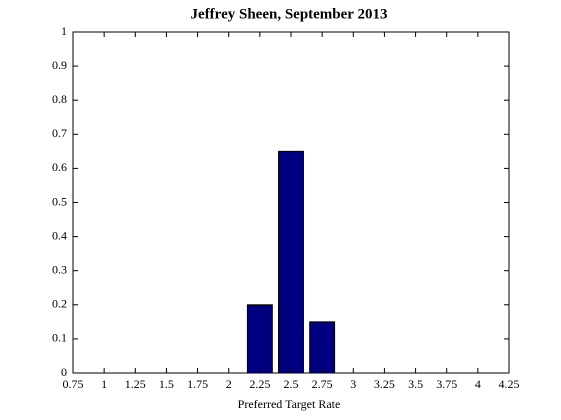 The width and height of the screenshot is (561, 420). What do you see at coordinates (73, 384) in the screenshot?
I see `x-tick-label: 0.75` at bounding box center [73, 384].